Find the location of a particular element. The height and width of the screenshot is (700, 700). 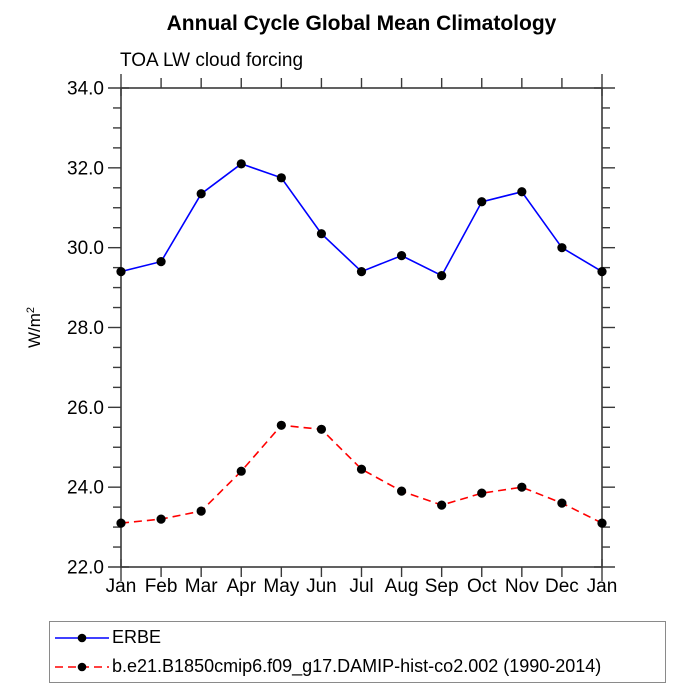

chart-title: Annual Cycle Global Mean Climatology is located at coordinates (361, 23).